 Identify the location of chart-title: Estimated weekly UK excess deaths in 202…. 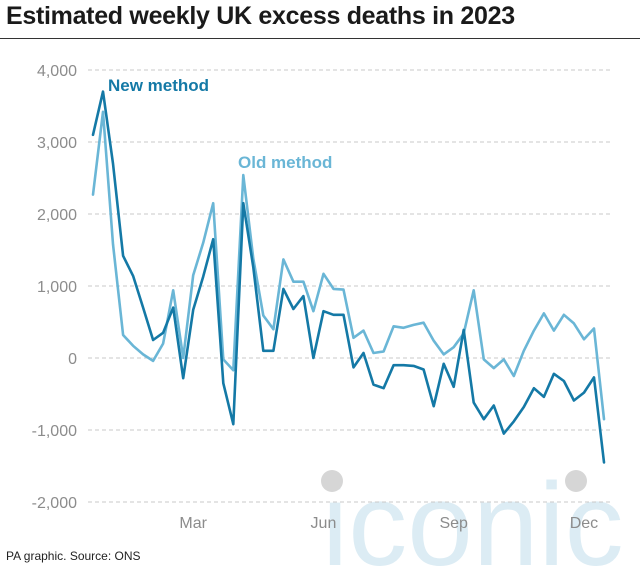
(260, 16).